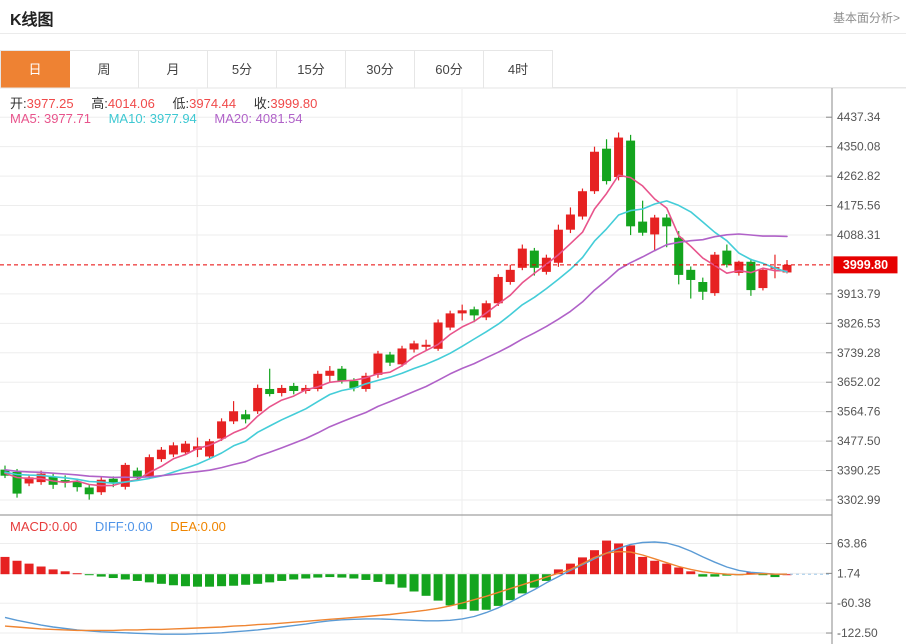 Image resolution: width=906 pixels, height=644 pixels. What do you see at coordinates (852, 588) in the screenshot?
I see `macd-axis-labels: 63.86 1.74 -60.38 -122.50` at bounding box center [852, 588].